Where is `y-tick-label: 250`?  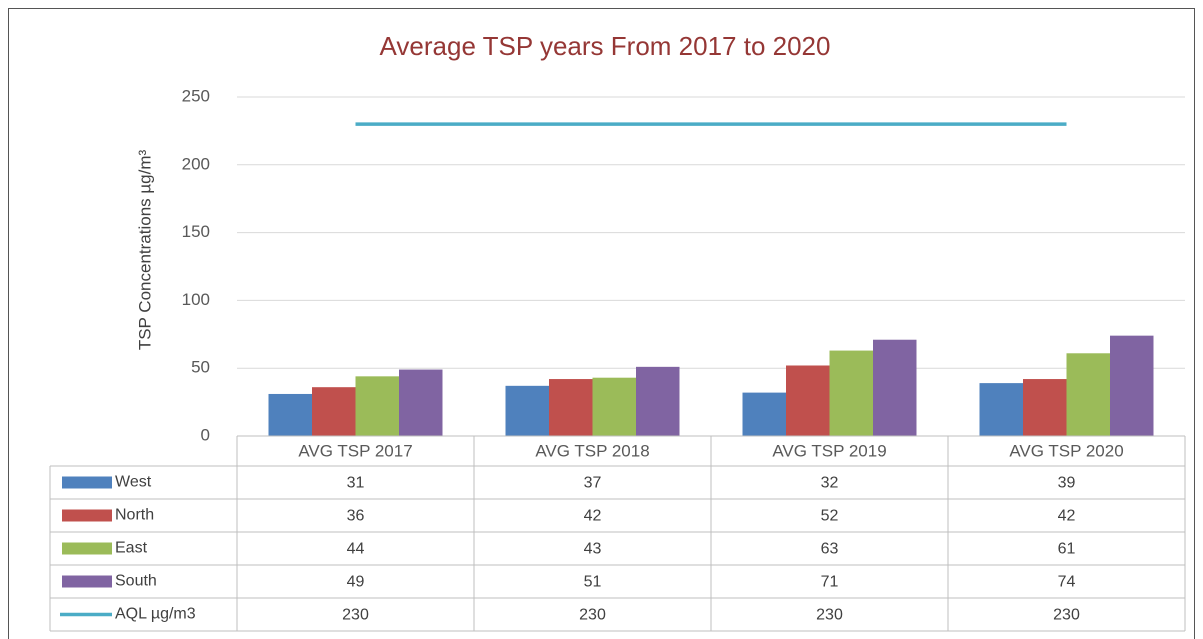 y-tick-label: 250 is located at coordinates (196, 95).